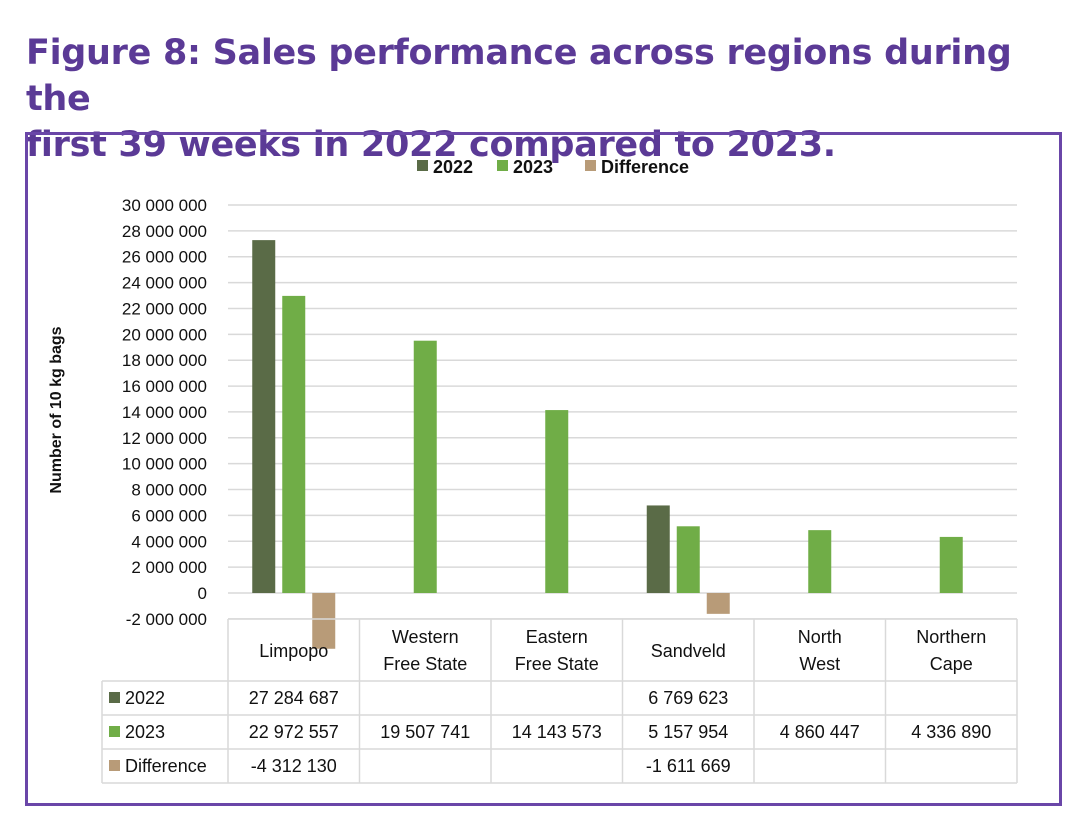  I want to click on category-label-line: North, so click(820, 637).